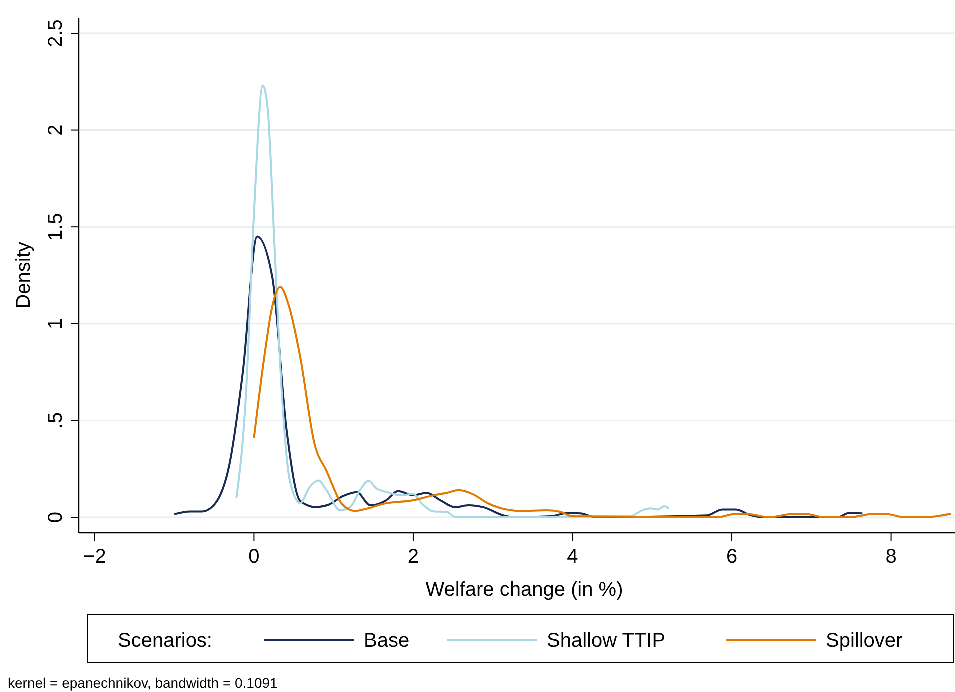 This screenshot has height=692, width=955. Describe the element at coordinates (143, 683) in the screenshot. I see `text: kernel = epanechnikov, bandwidth = 0.1091` at that location.